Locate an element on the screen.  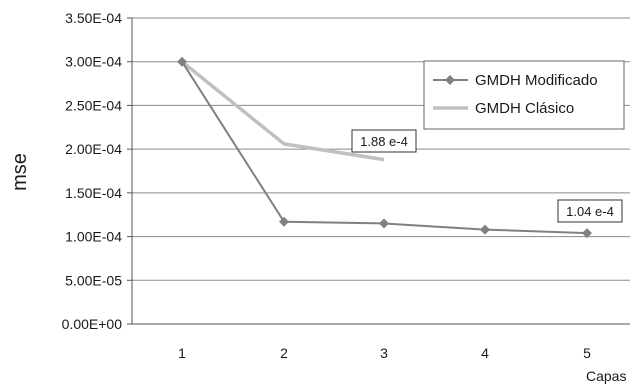
annotation-label: 1.04 e-4 is located at coordinates (590, 211).